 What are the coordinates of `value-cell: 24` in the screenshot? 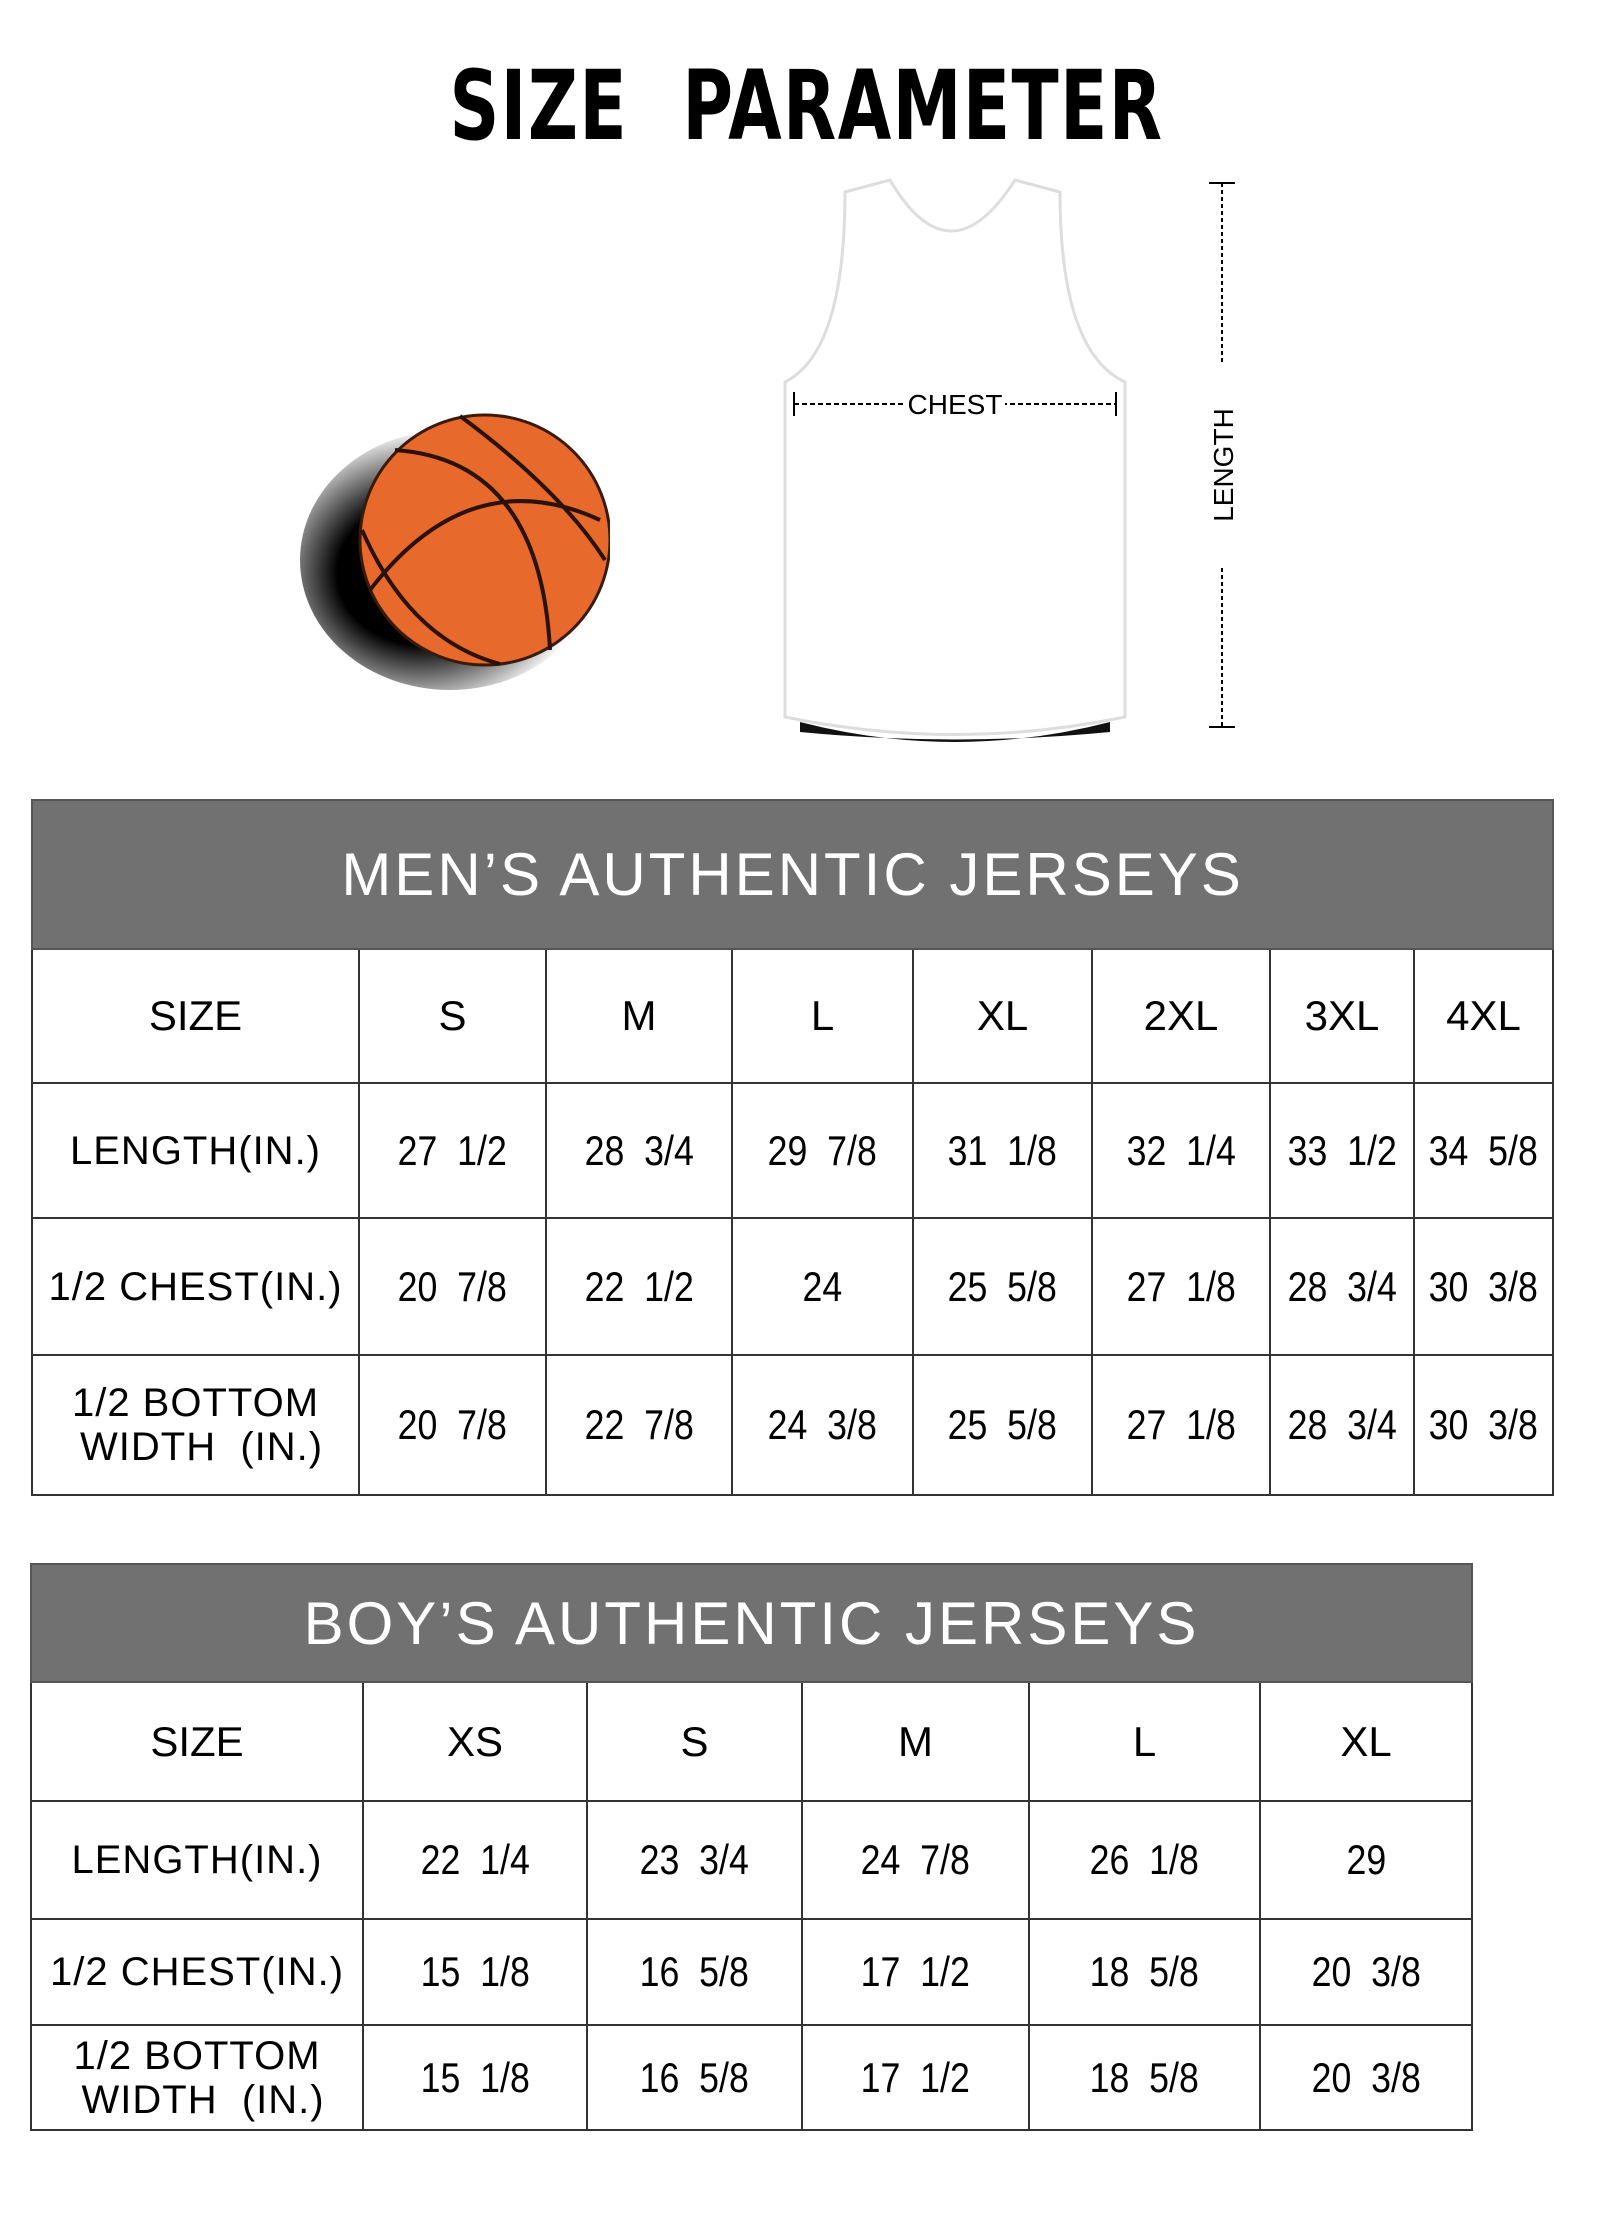 It's located at (822, 1286).